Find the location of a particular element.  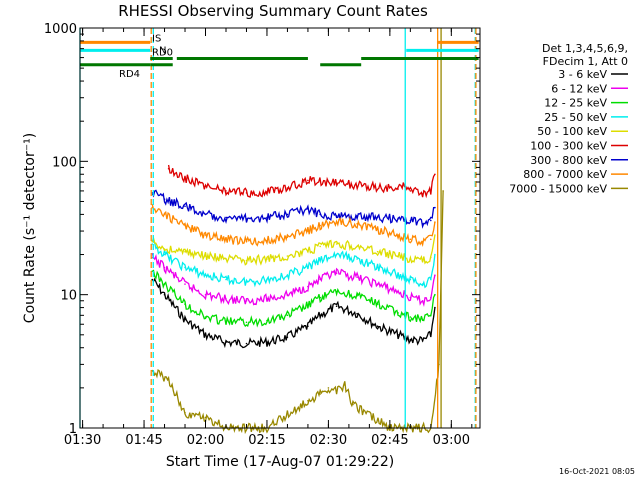

x-tick-label: 03:00 is located at coordinates (451, 440).